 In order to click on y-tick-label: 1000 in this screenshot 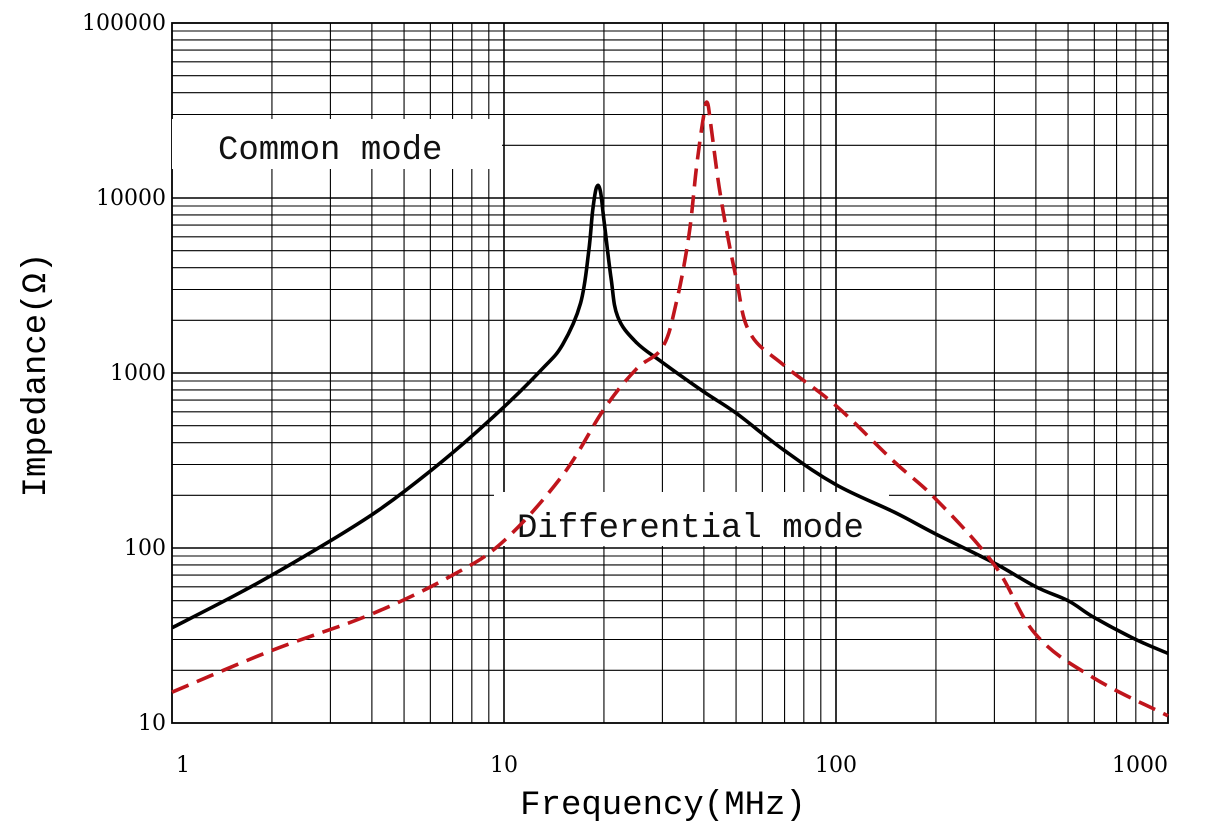, I will do `click(138, 373)`.